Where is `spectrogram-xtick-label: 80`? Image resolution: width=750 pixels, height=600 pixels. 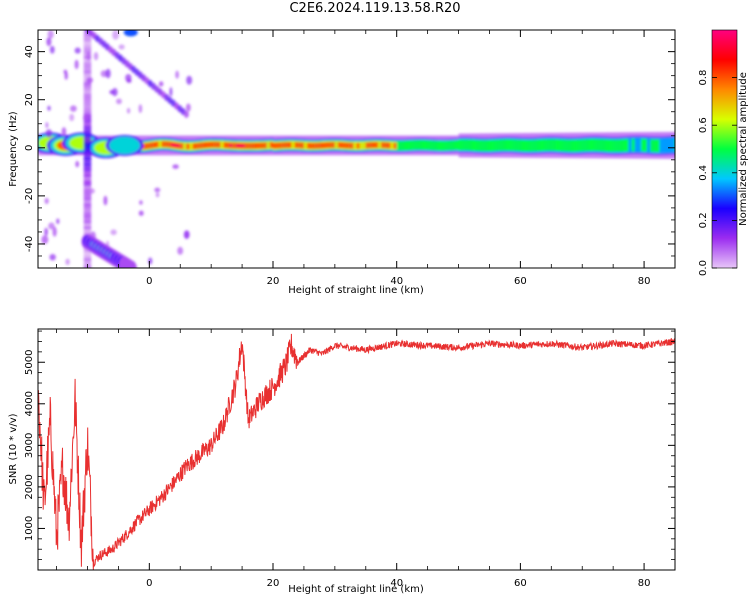 spectrogram-xtick-label: 80 is located at coordinates (644, 281).